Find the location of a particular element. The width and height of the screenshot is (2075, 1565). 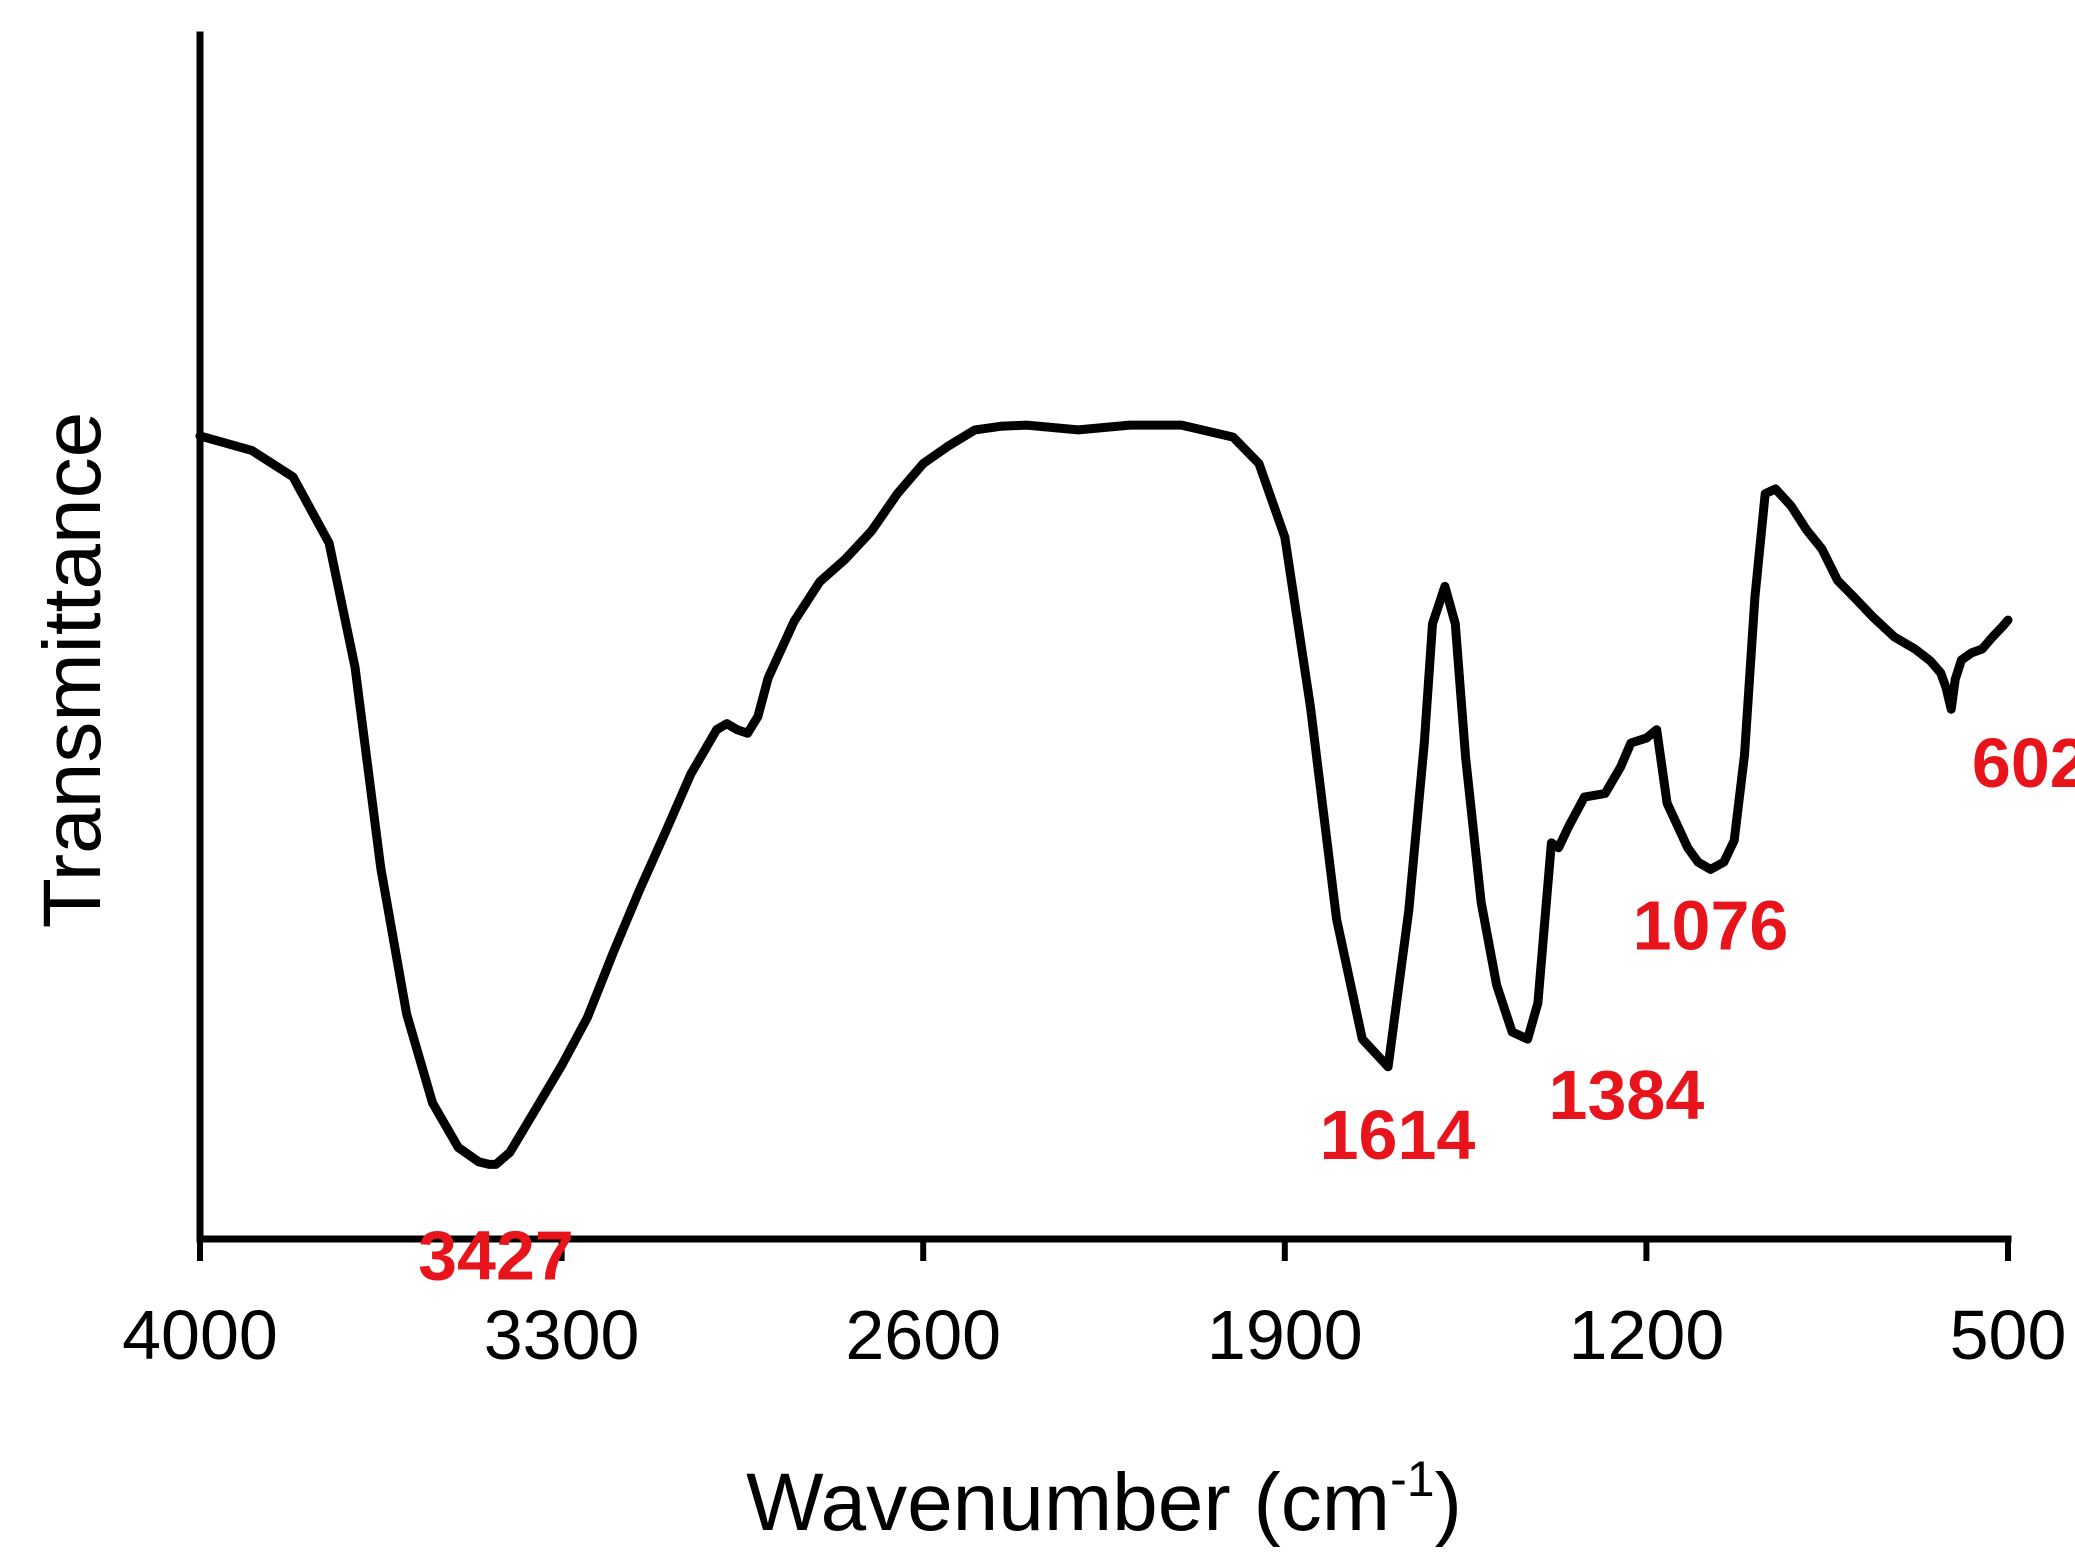

peak-label-602: 602 is located at coordinates (2023, 763).